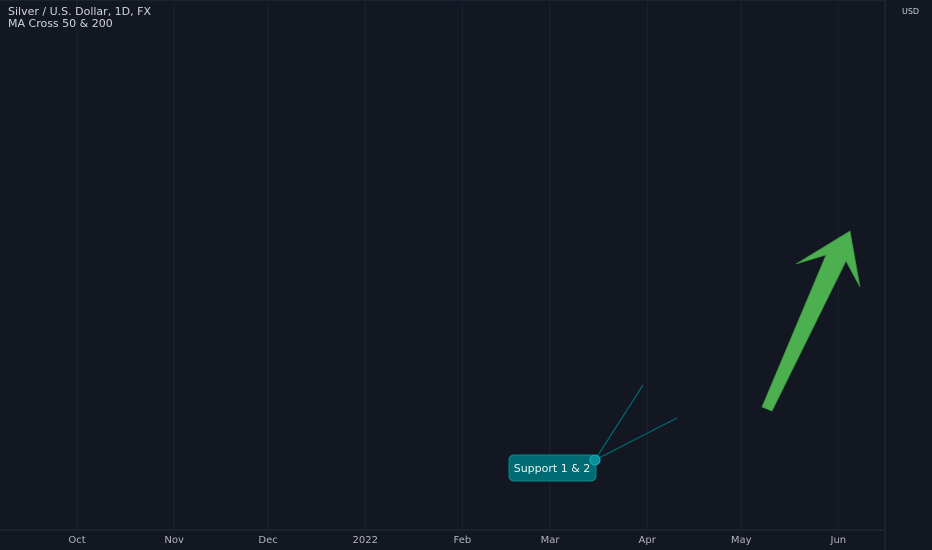  Describe the element at coordinates (462, 540) in the screenshot. I see `time-tick-label: Feb` at that location.